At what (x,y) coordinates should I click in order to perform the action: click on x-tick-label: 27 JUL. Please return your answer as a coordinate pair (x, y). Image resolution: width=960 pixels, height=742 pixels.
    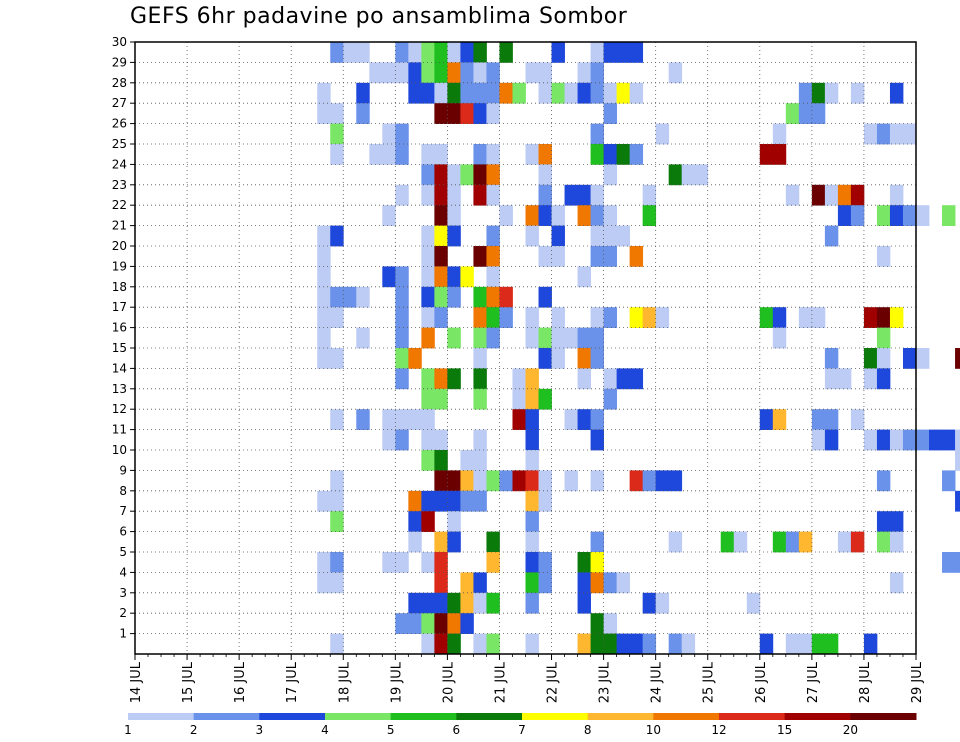
    Looking at the image, I should click on (813, 682).